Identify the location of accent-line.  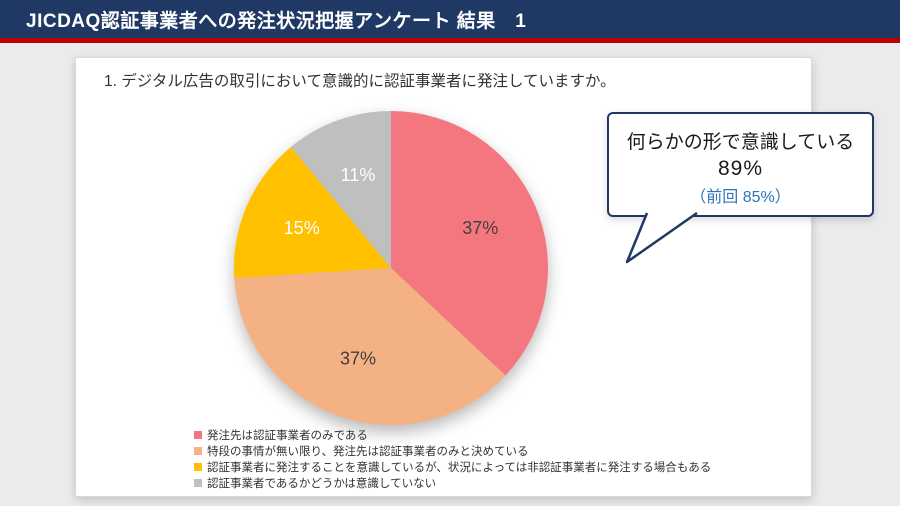
(450, 40).